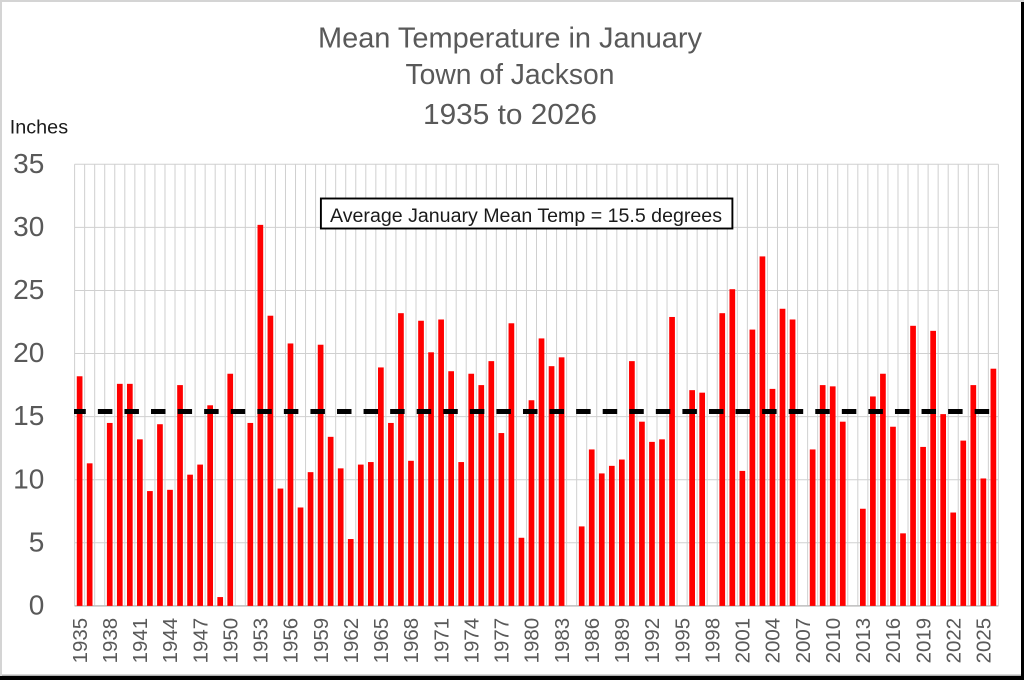  Describe the element at coordinates (28, 163) in the screenshot. I see `svg-text: 35` at that location.